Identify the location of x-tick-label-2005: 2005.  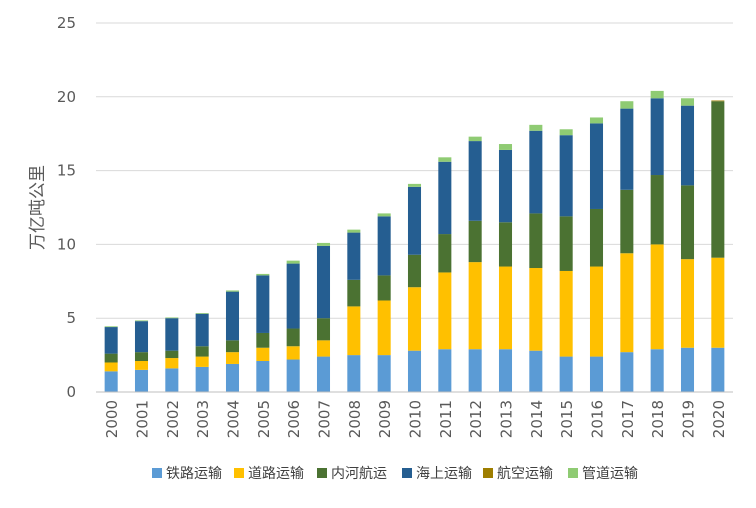
(264, 419).